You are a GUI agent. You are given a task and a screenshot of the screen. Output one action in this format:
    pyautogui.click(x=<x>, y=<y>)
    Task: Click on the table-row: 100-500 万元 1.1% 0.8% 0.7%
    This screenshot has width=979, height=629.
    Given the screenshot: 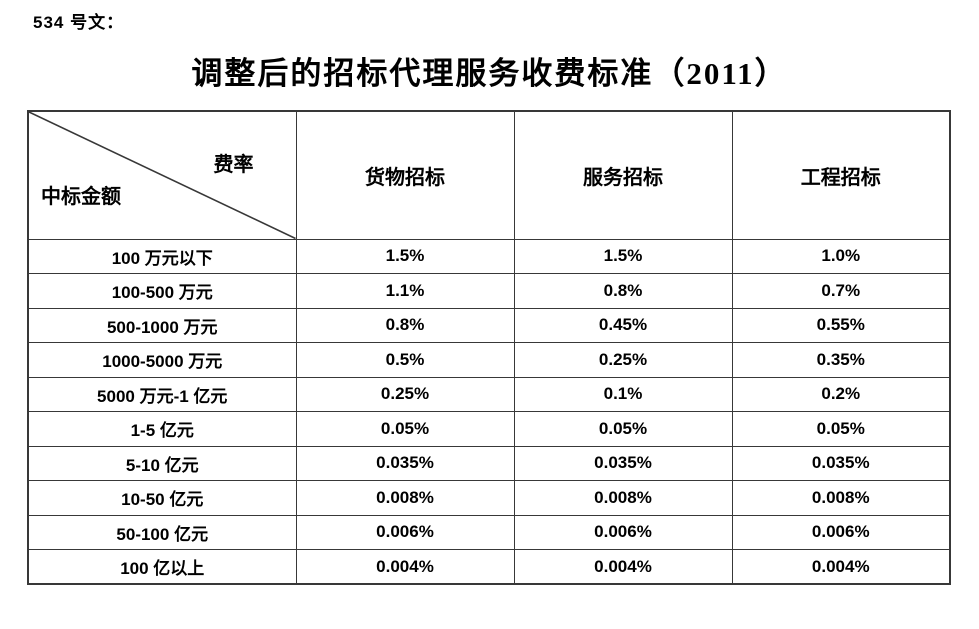 What is the action you would take?
    pyautogui.click(x=489, y=291)
    